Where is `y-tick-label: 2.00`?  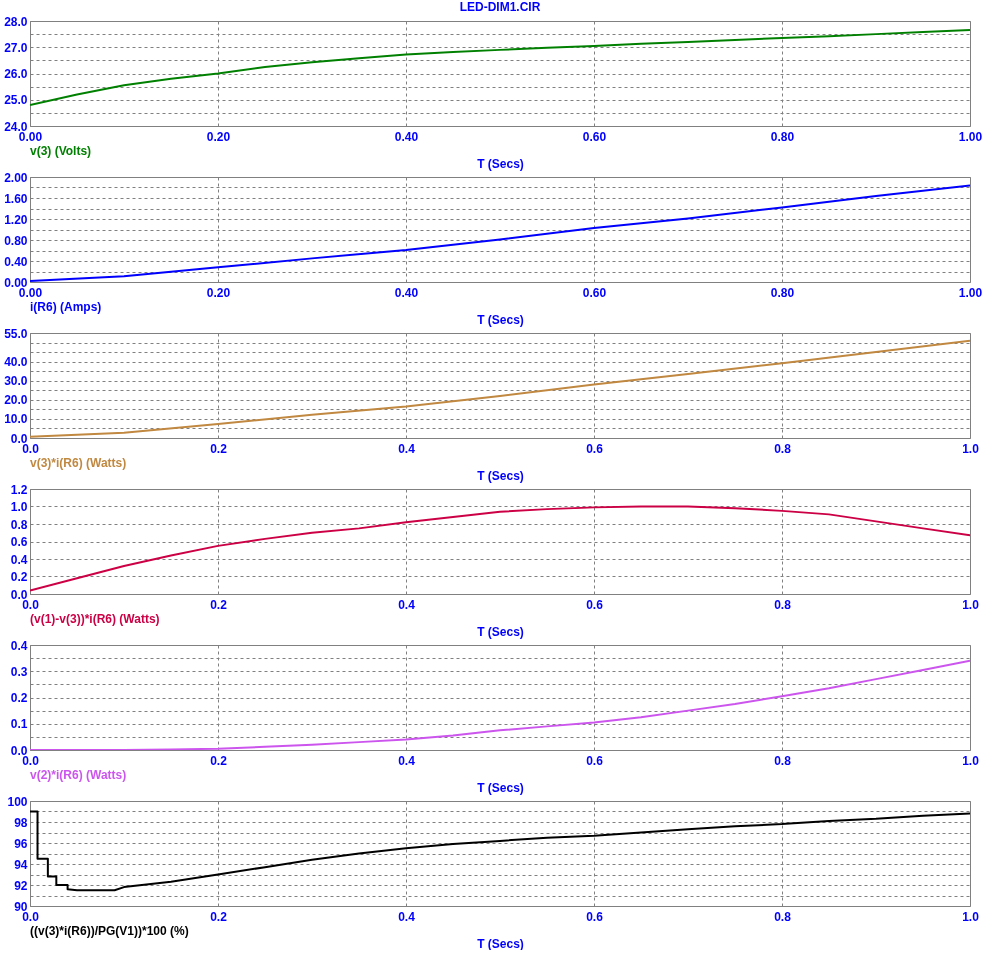 y-tick-label: 2.00 is located at coordinates (16, 177).